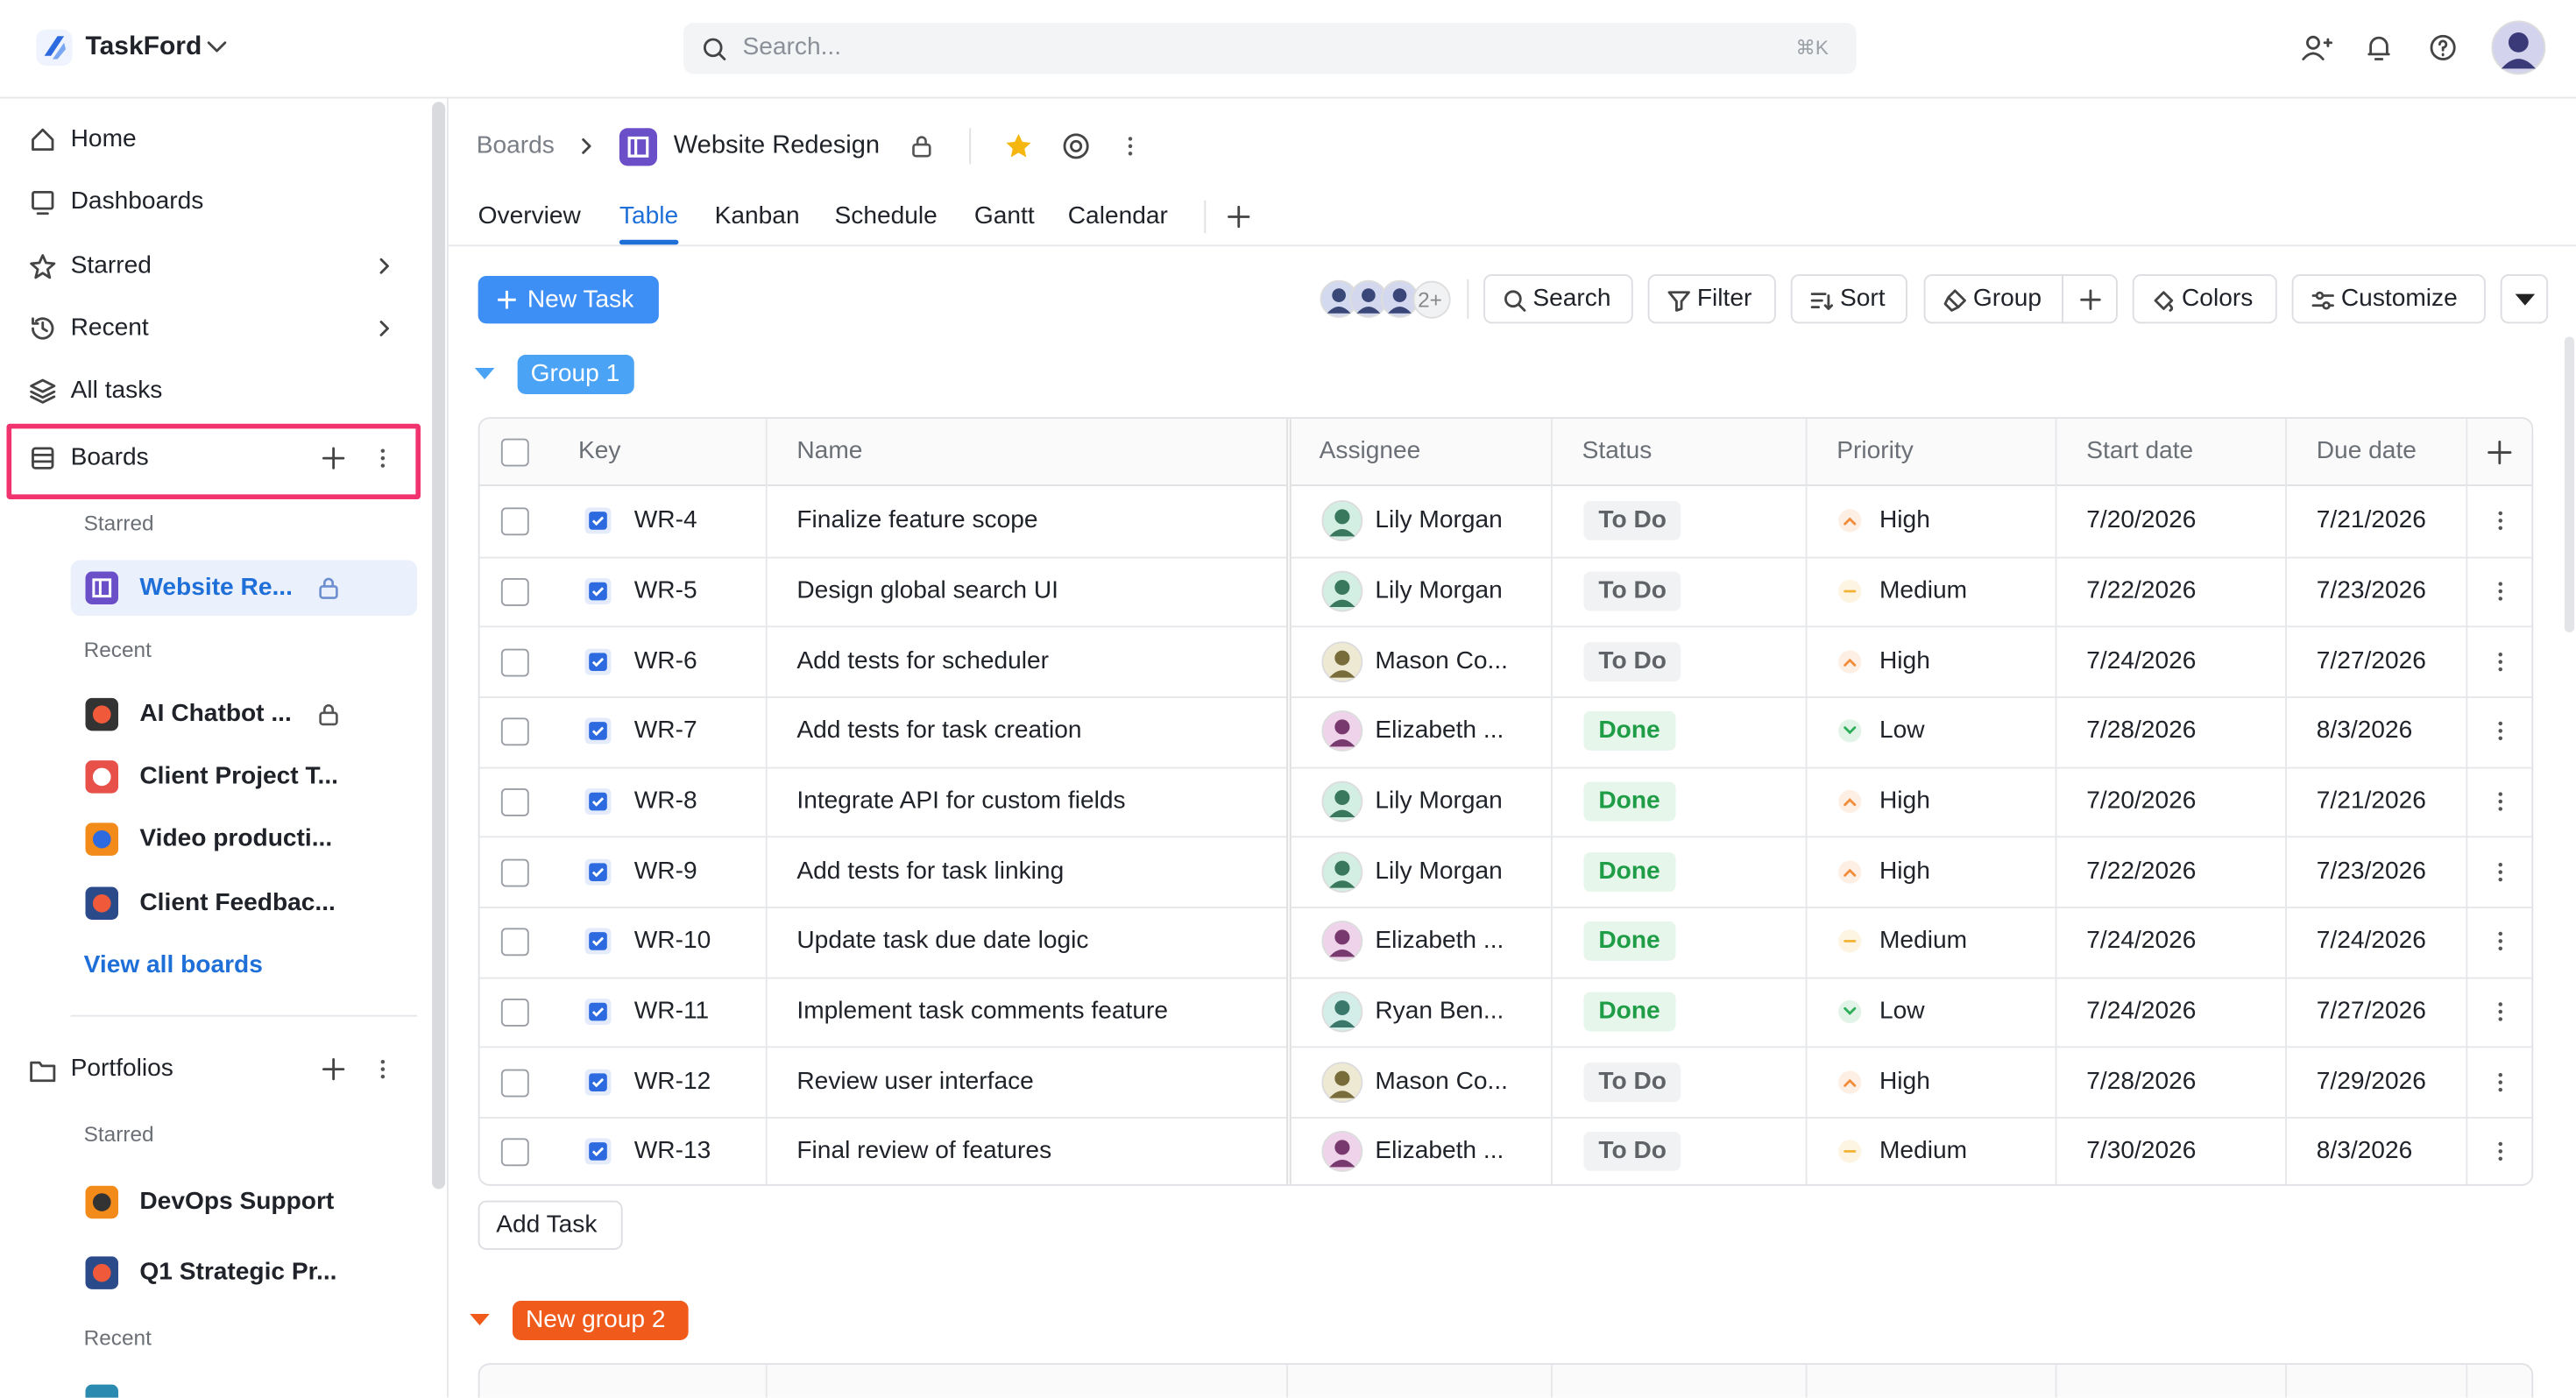  I want to click on tab: Kanban, so click(757, 215).